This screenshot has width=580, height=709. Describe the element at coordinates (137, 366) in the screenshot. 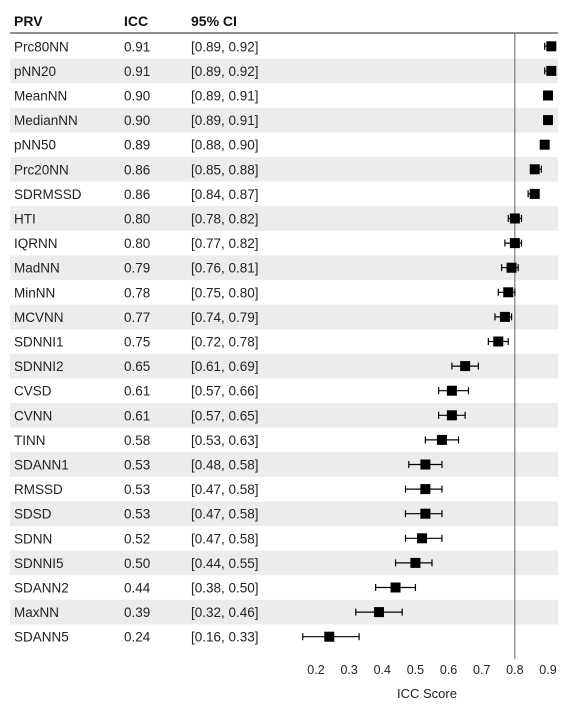

I see `row-icc-value: 0.65` at that location.